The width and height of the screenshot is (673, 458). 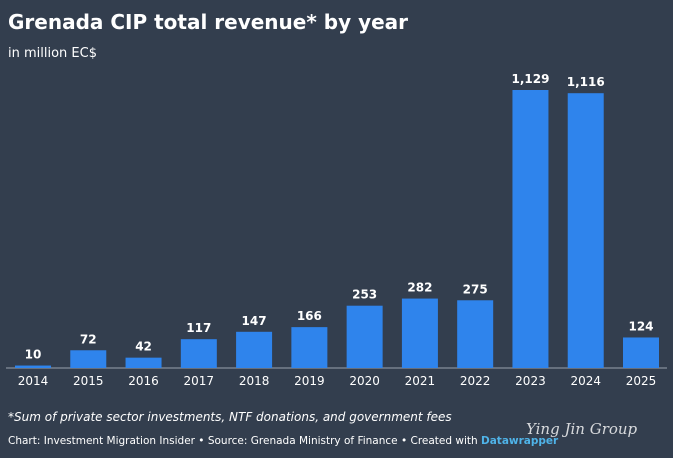 What do you see at coordinates (475, 289) in the screenshot?
I see `value-label: 275` at bounding box center [475, 289].